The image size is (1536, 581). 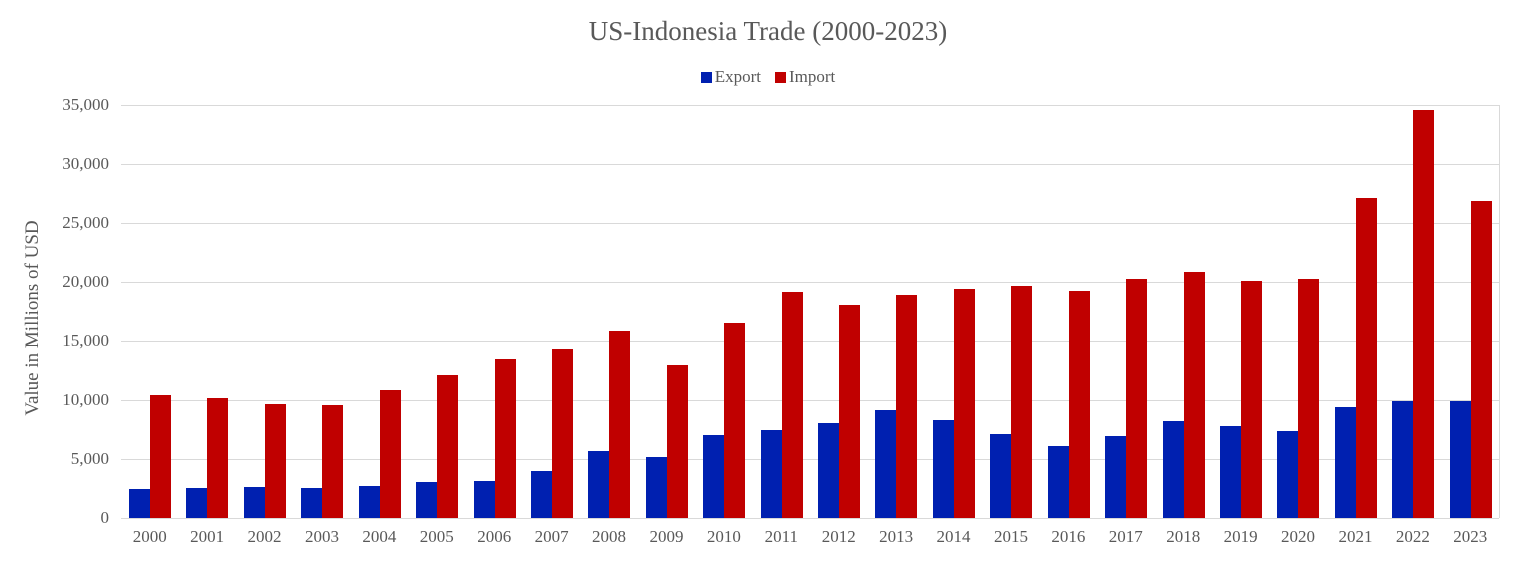 I want to click on bar-export-2012, so click(x=828, y=470).